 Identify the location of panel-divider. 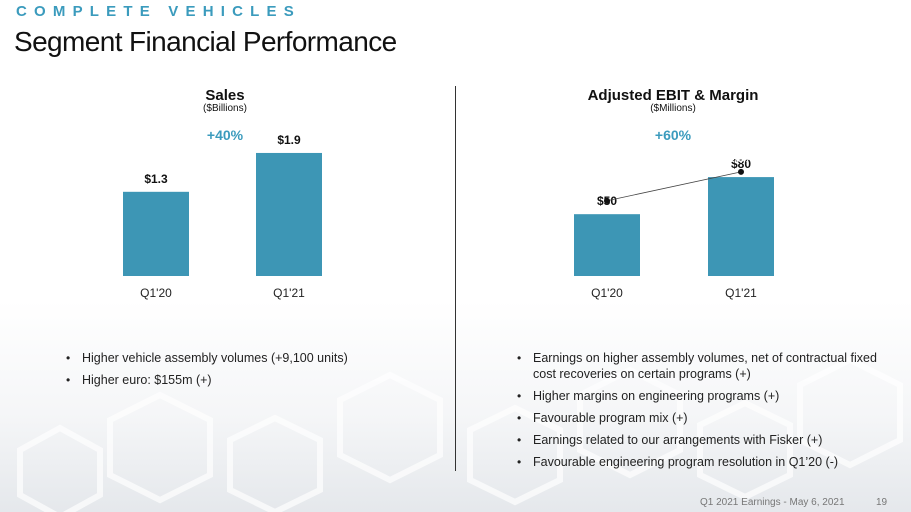
(455, 278).